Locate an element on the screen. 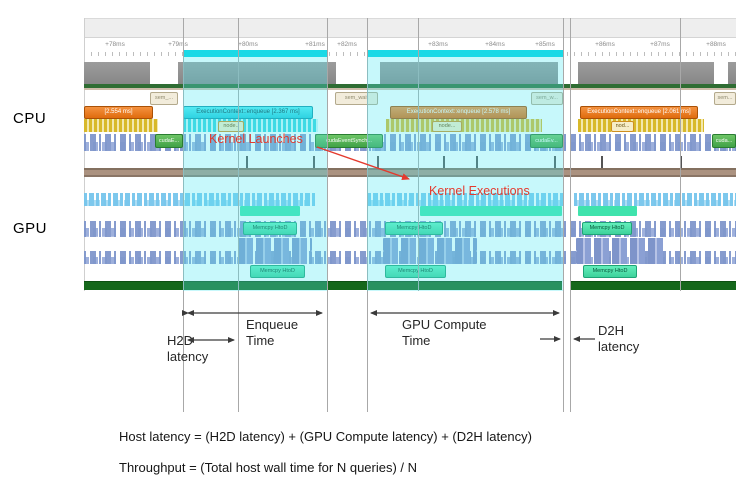 The width and height of the screenshot is (736, 502). ruler-tick: +79ms is located at coordinates (178, 44).